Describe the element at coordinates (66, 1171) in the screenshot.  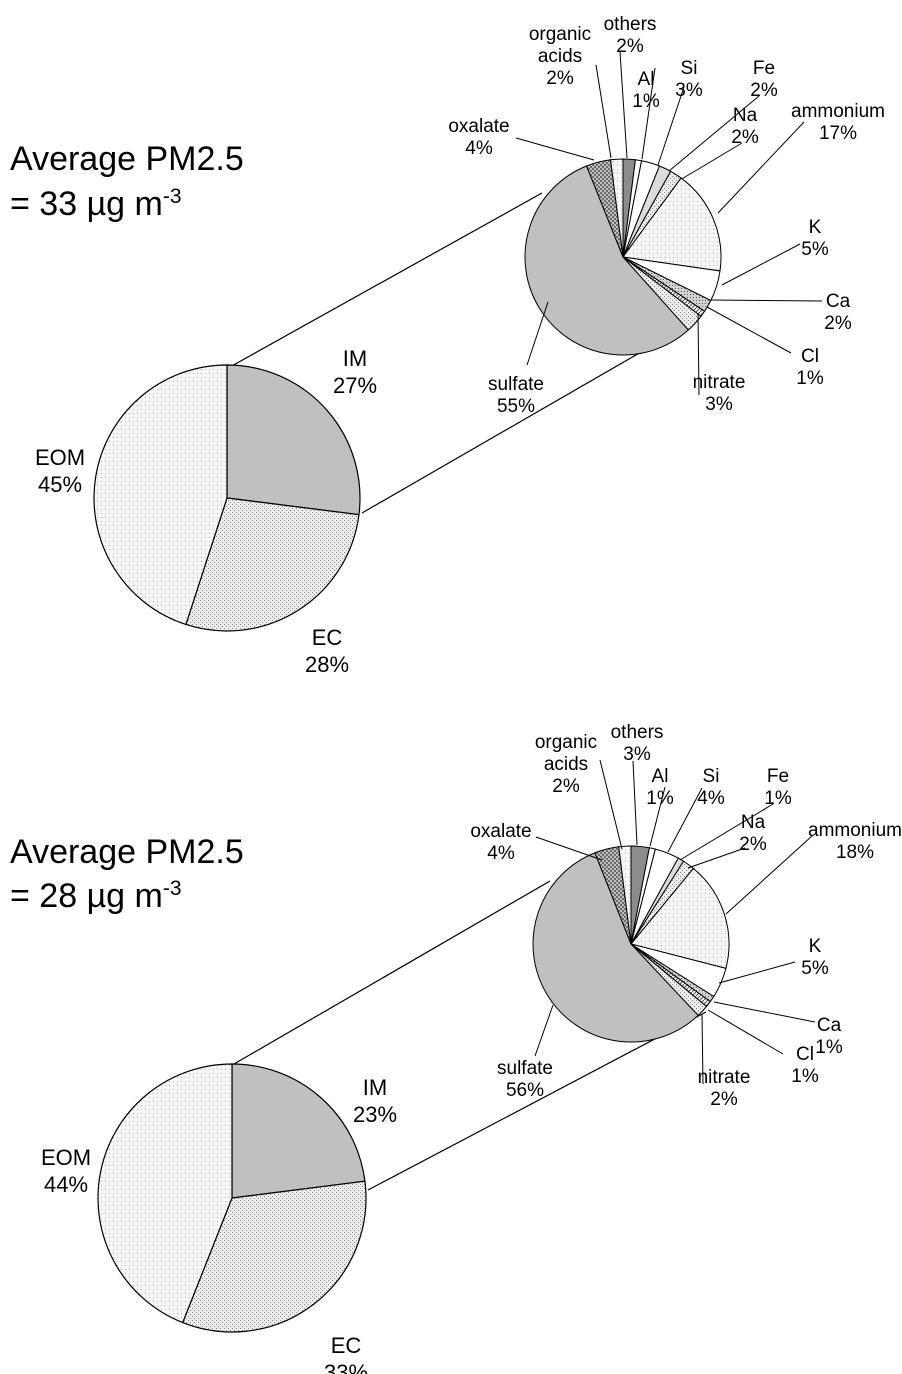
I see `main-label-eom: EOM 44%` at that location.